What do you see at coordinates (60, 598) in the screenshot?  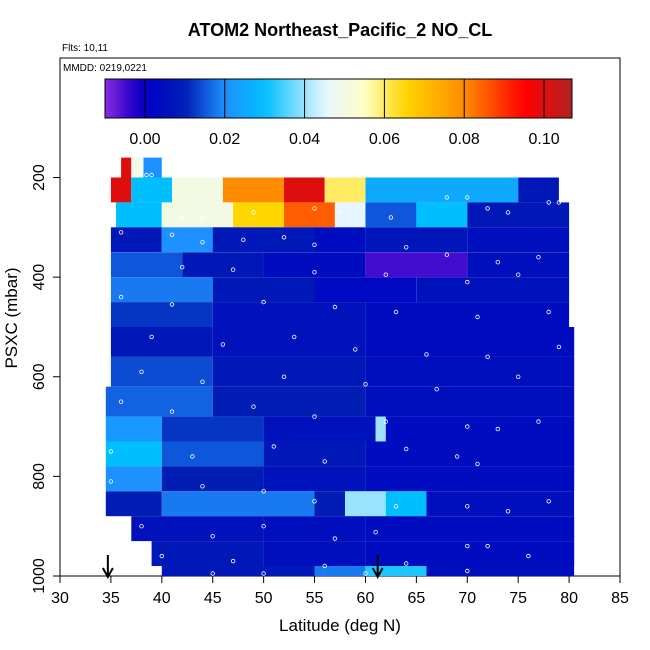 I see `x-tick-label: 30` at bounding box center [60, 598].